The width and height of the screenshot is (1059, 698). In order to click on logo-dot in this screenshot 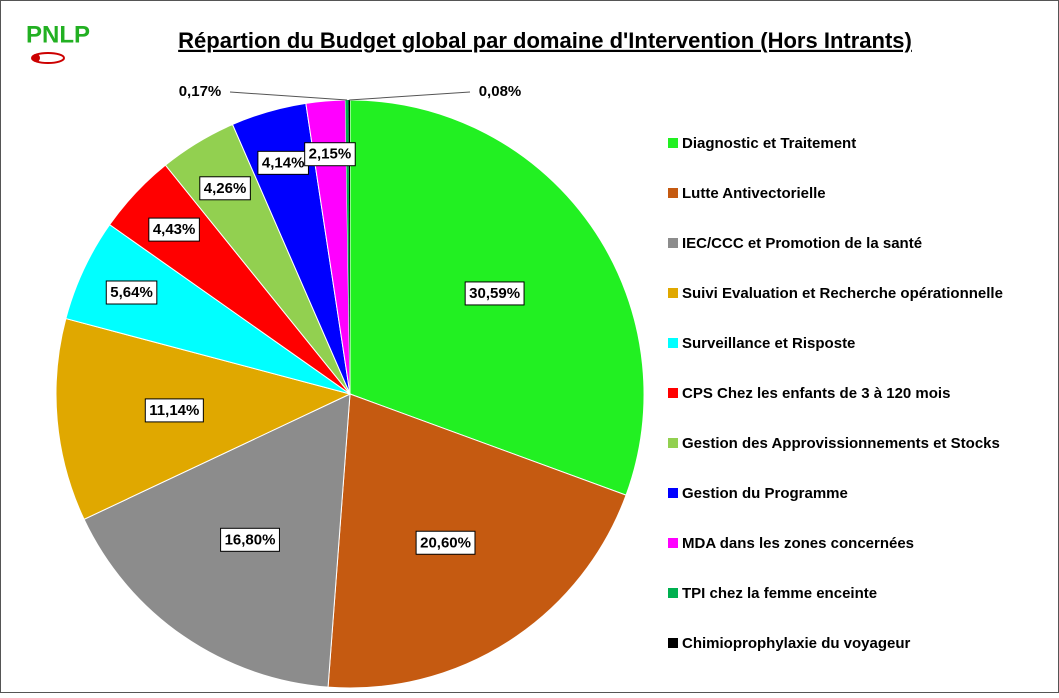, I will do `click(36, 58)`.